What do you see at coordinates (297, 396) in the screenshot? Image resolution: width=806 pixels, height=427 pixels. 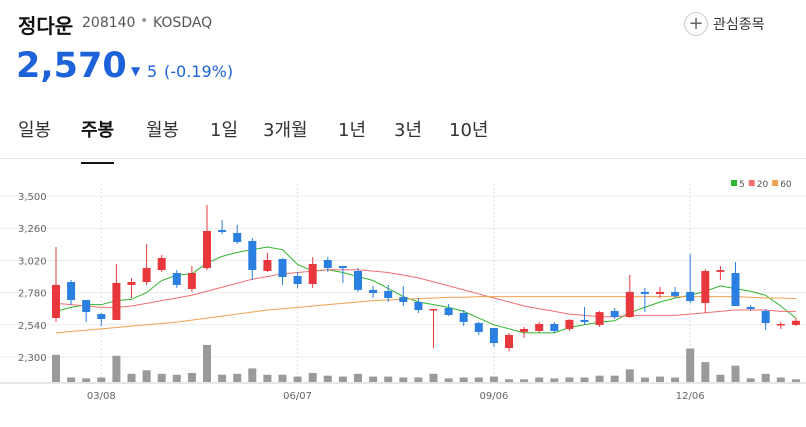 I see `x-tick-label: 06/07` at bounding box center [297, 396].